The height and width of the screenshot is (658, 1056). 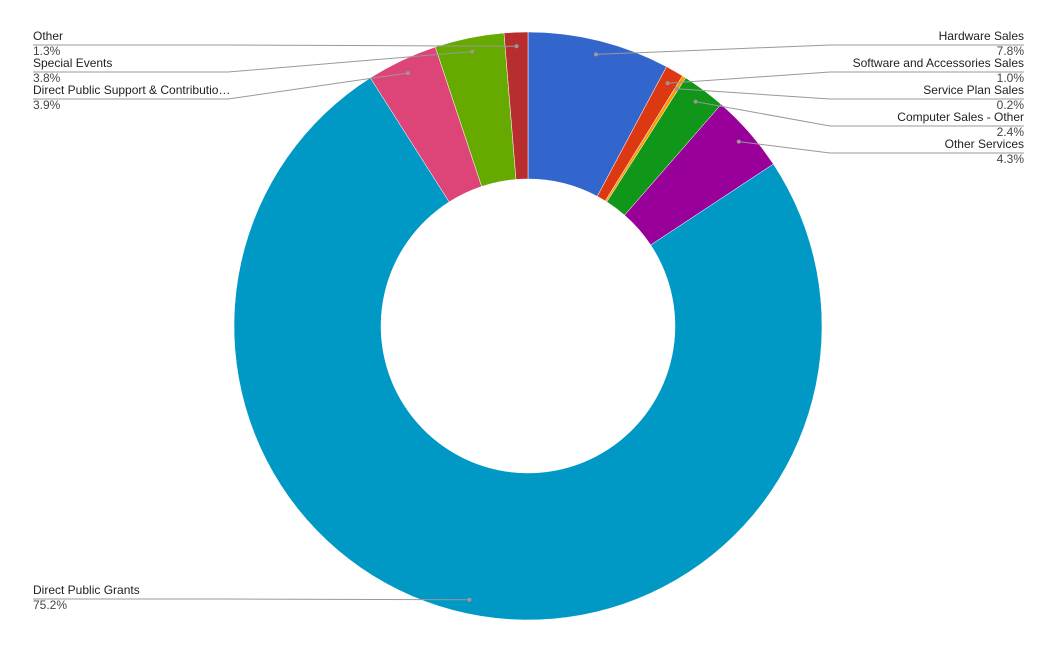 What do you see at coordinates (984, 144) in the screenshot?
I see `slice-label: Other Services` at bounding box center [984, 144].